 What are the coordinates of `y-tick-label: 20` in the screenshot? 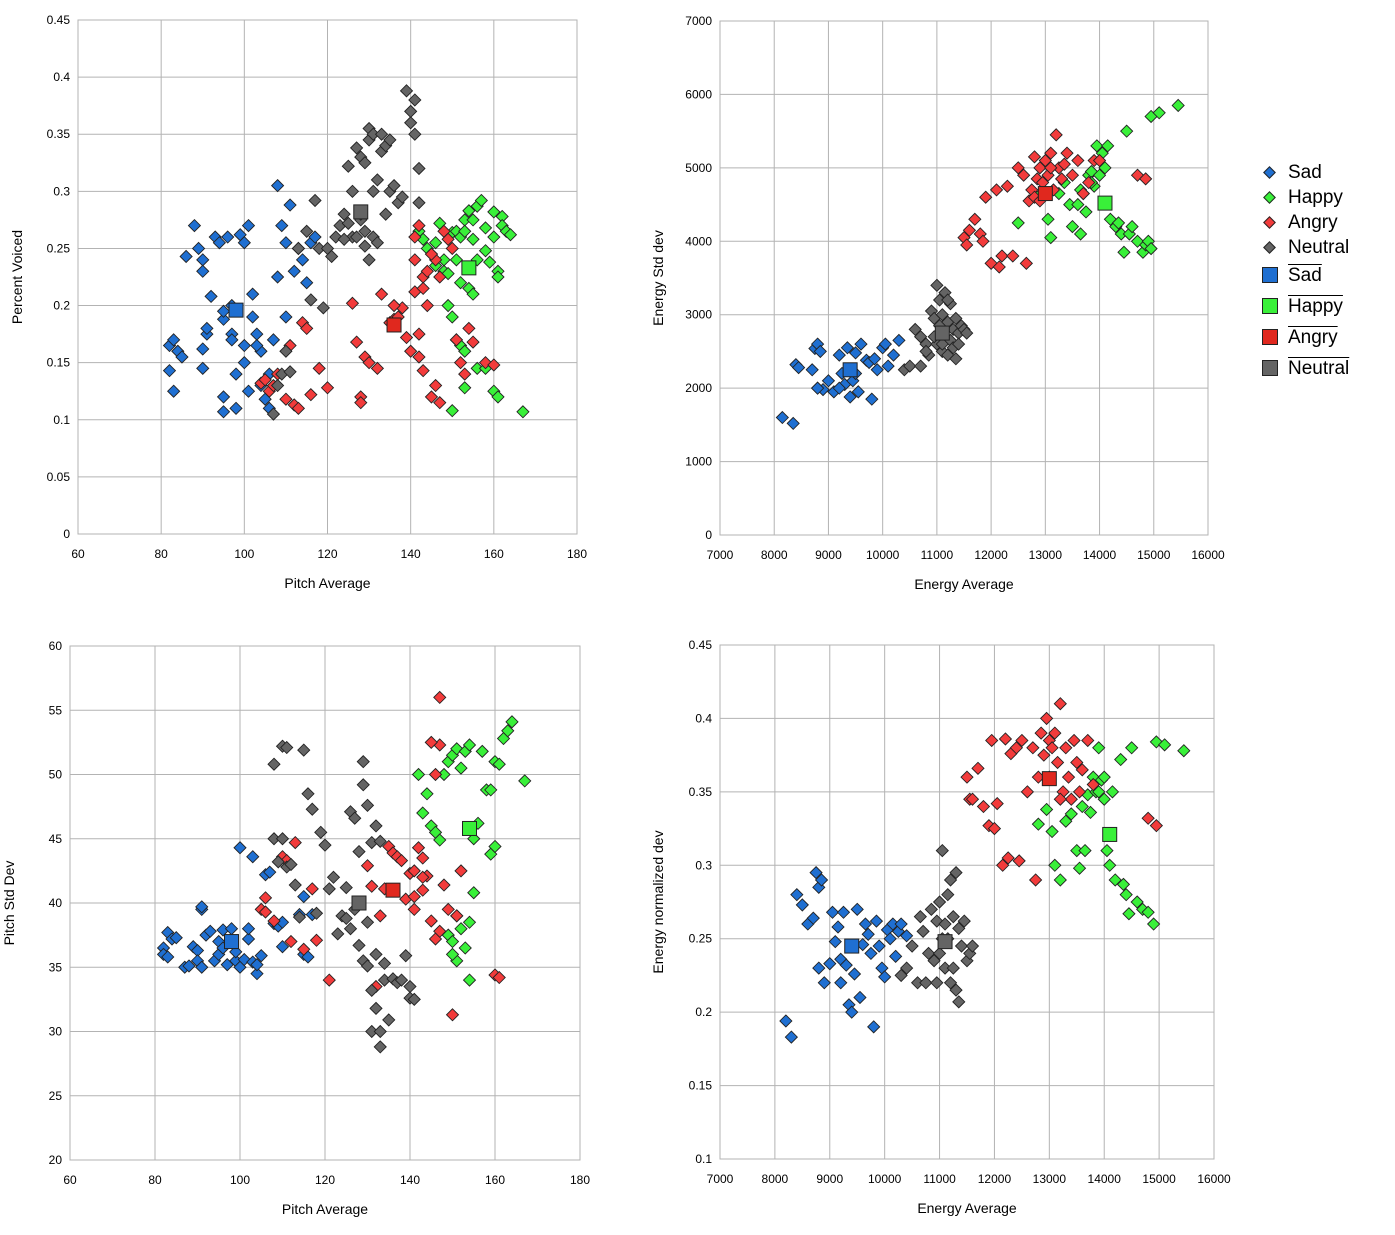 It's located at (56, 1160).